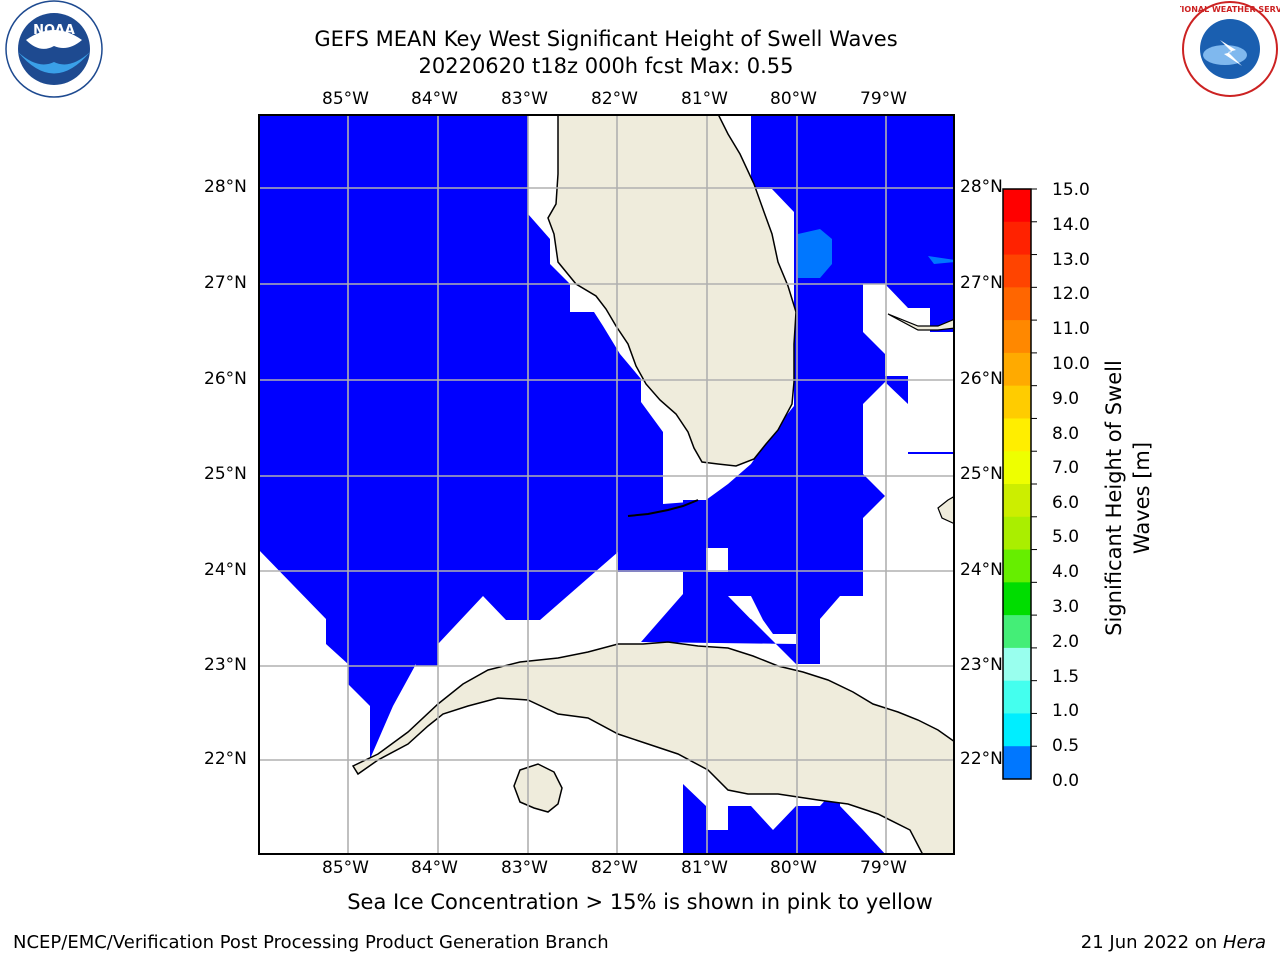  Describe the element at coordinates (1071, 364) in the screenshot. I see `colorbar-tick: 10.0` at that location.